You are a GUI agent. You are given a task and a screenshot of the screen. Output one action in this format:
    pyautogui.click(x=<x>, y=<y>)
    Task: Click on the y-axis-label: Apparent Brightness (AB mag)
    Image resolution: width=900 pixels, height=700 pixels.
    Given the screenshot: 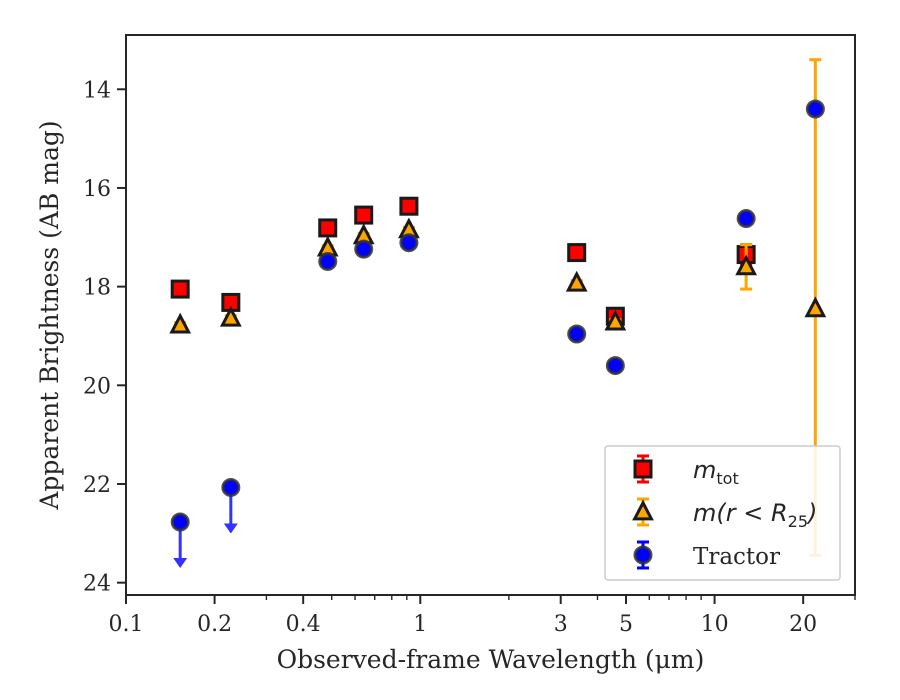 What is the action you would take?
    pyautogui.click(x=49, y=315)
    